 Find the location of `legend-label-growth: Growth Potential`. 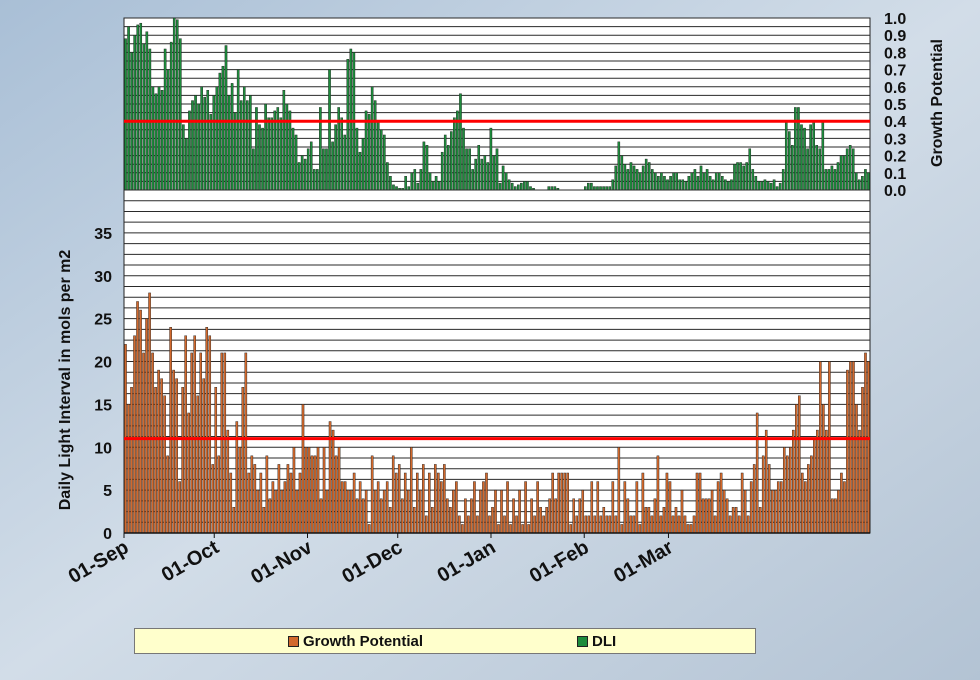

legend-label-growth: Growth Potential is located at coordinates (363, 641).